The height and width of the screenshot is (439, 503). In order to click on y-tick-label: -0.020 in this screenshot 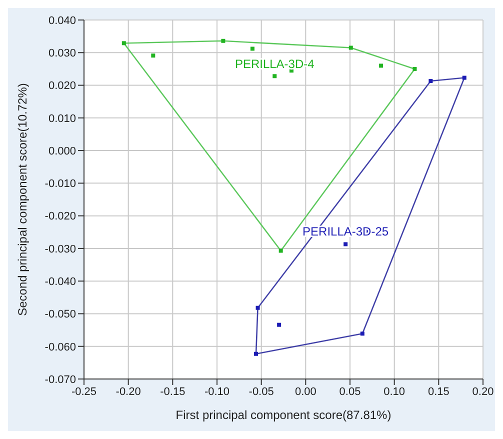, I will do `click(60, 216)`.